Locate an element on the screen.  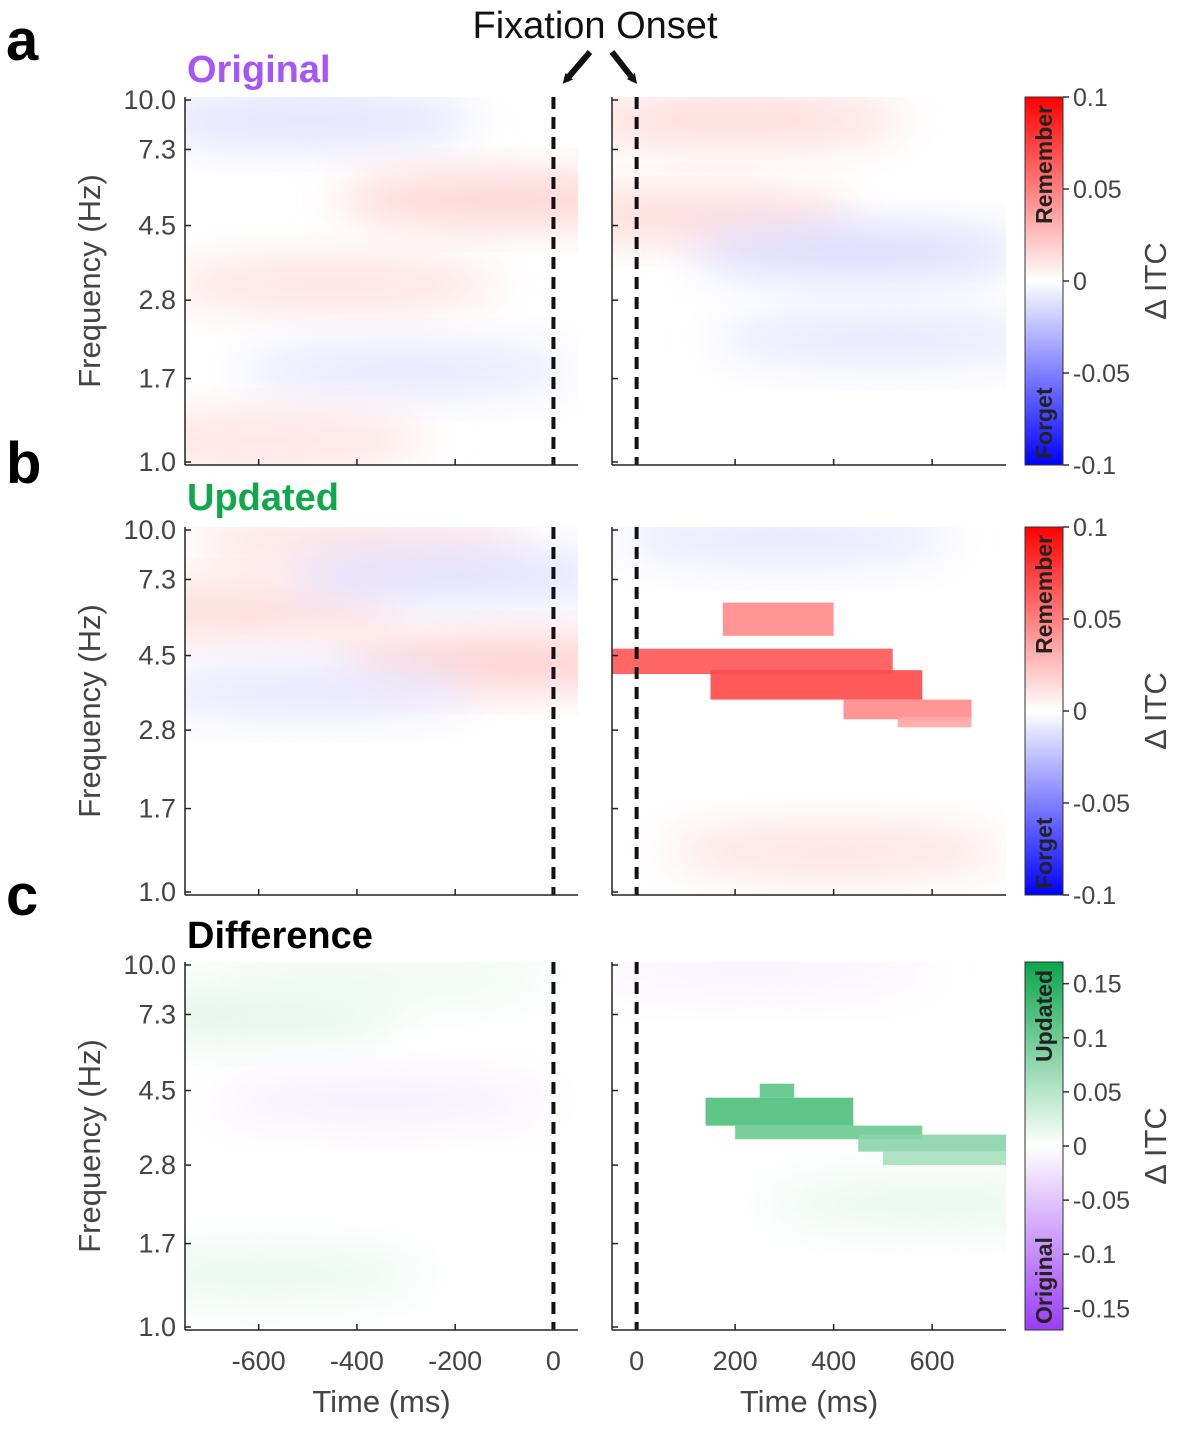
panel-title: Difference is located at coordinates (280, 936).